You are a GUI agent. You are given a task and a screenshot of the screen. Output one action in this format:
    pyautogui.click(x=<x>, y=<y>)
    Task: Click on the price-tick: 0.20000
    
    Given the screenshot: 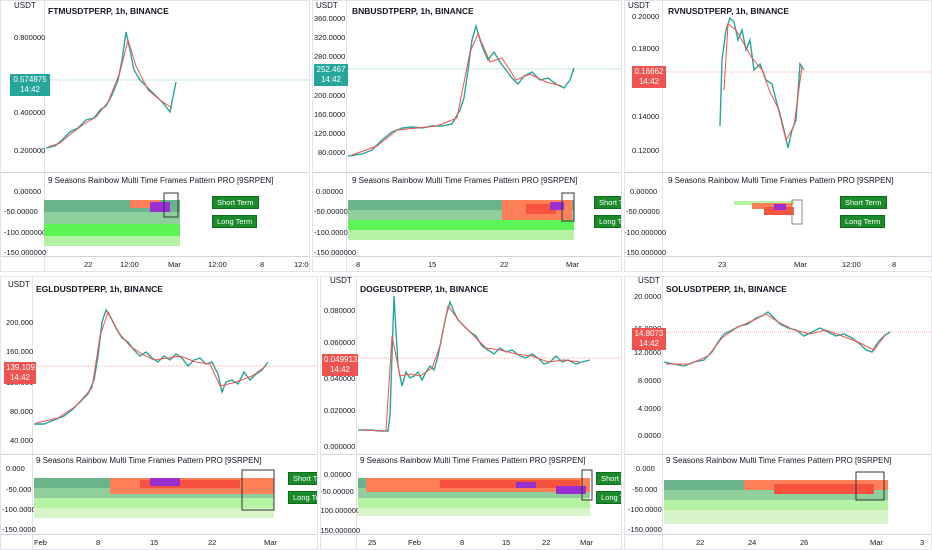 What is the action you would take?
    pyautogui.click(x=646, y=16)
    